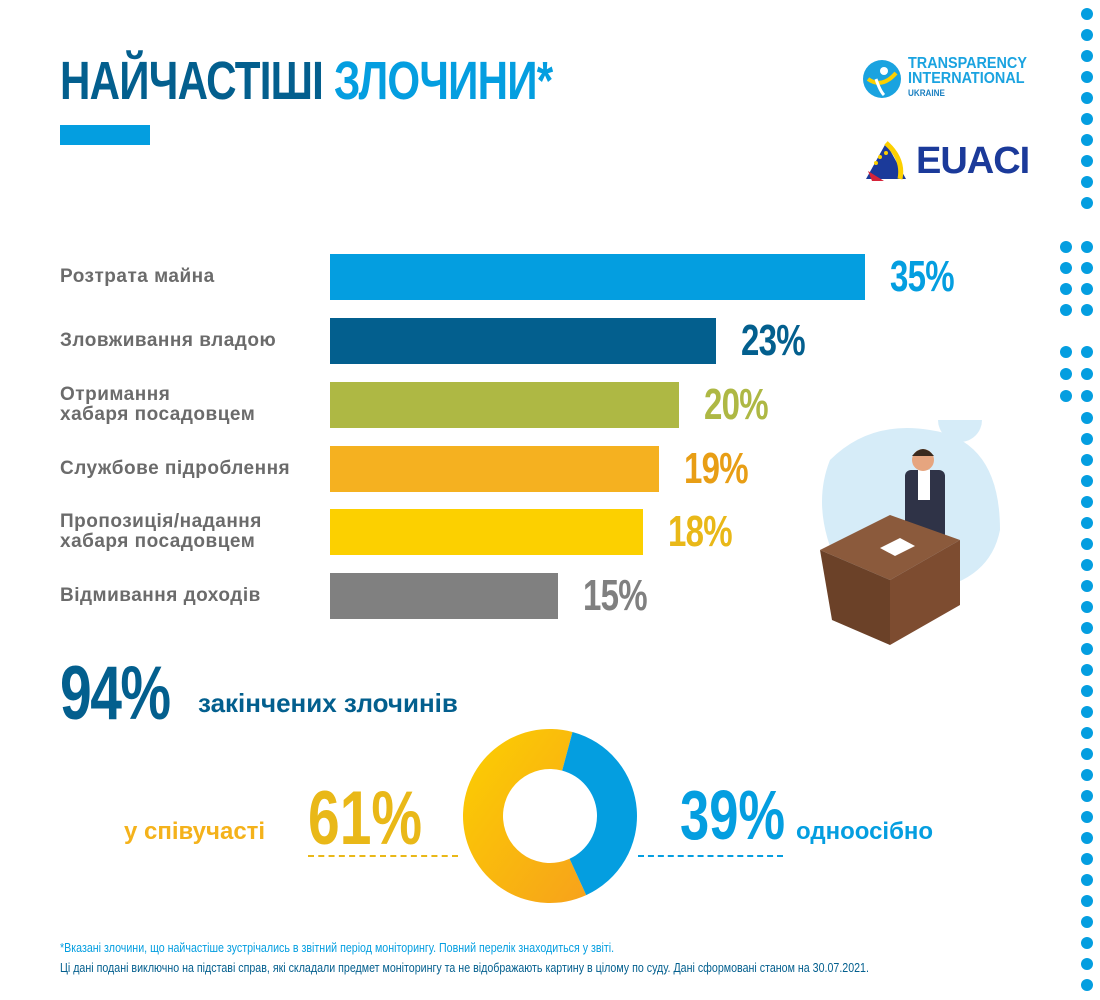 The height and width of the screenshot is (1000, 1100). Describe the element at coordinates (615, 595) in the screenshot. I see `bar-value-label: 15%` at that location.